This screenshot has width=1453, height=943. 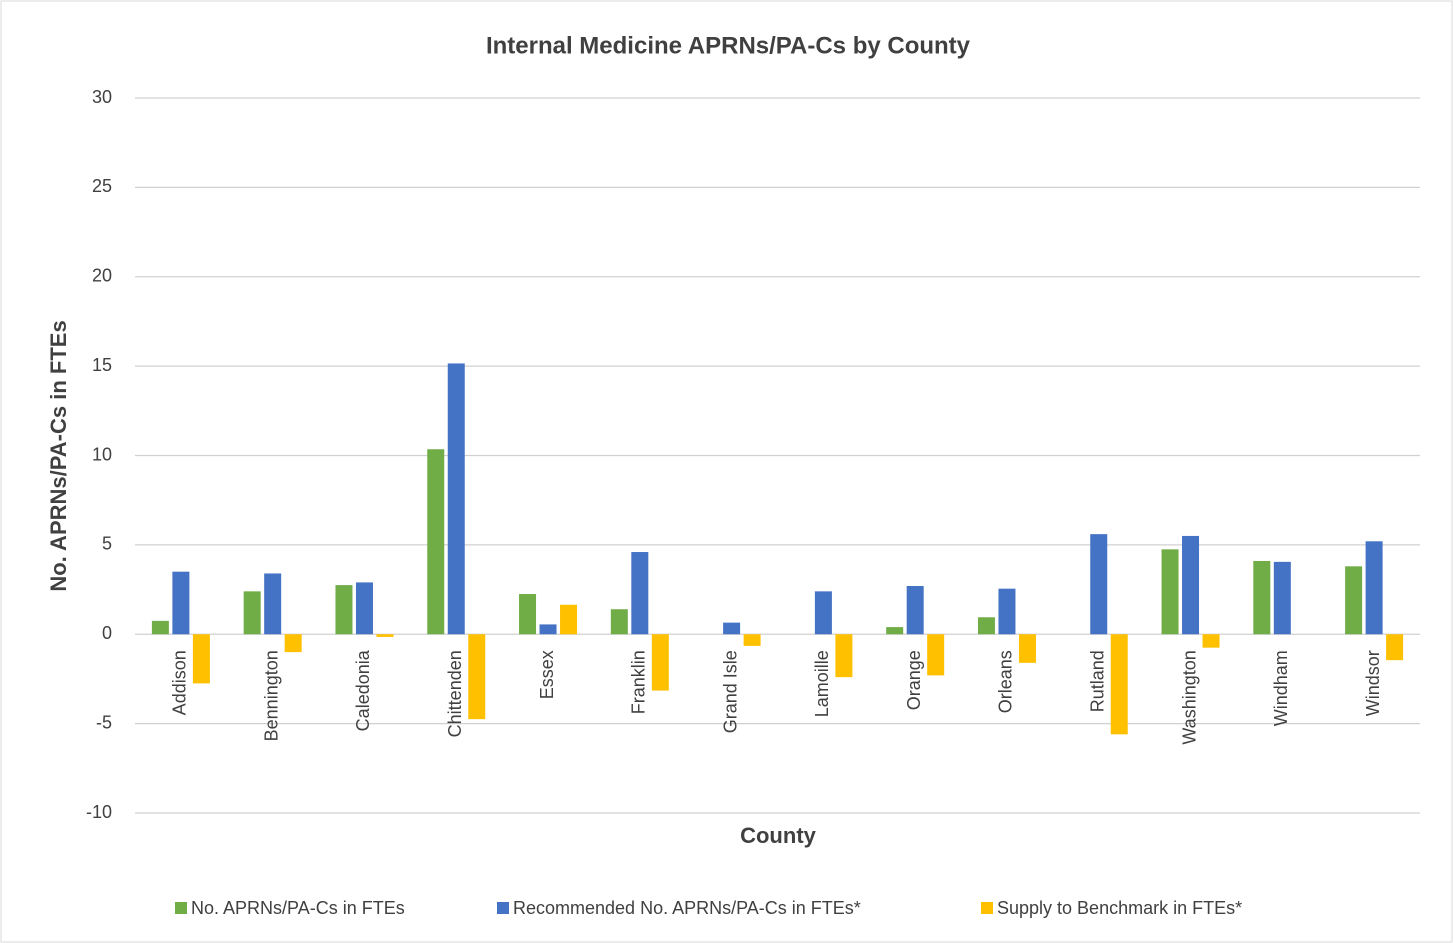 I want to click on x-tick-label: Grand Isle, so click(x=730, y=691).